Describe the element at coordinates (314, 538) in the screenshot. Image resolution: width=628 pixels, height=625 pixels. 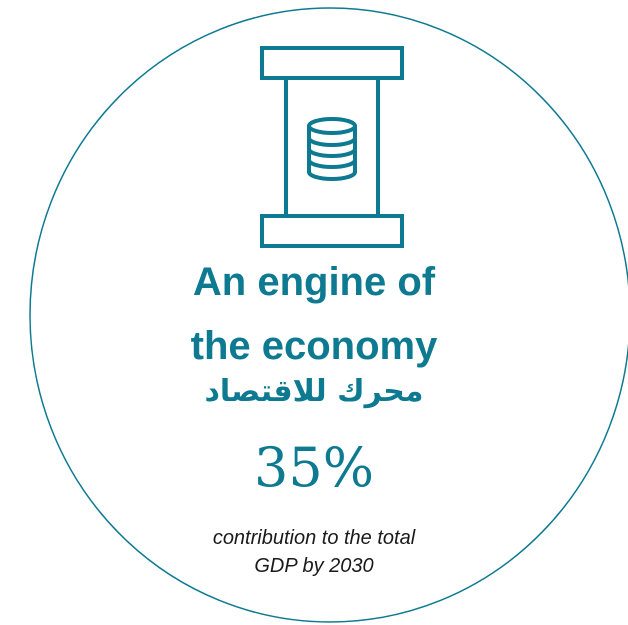
I see `stat-caption-line-1: contribution to the total` at that location.